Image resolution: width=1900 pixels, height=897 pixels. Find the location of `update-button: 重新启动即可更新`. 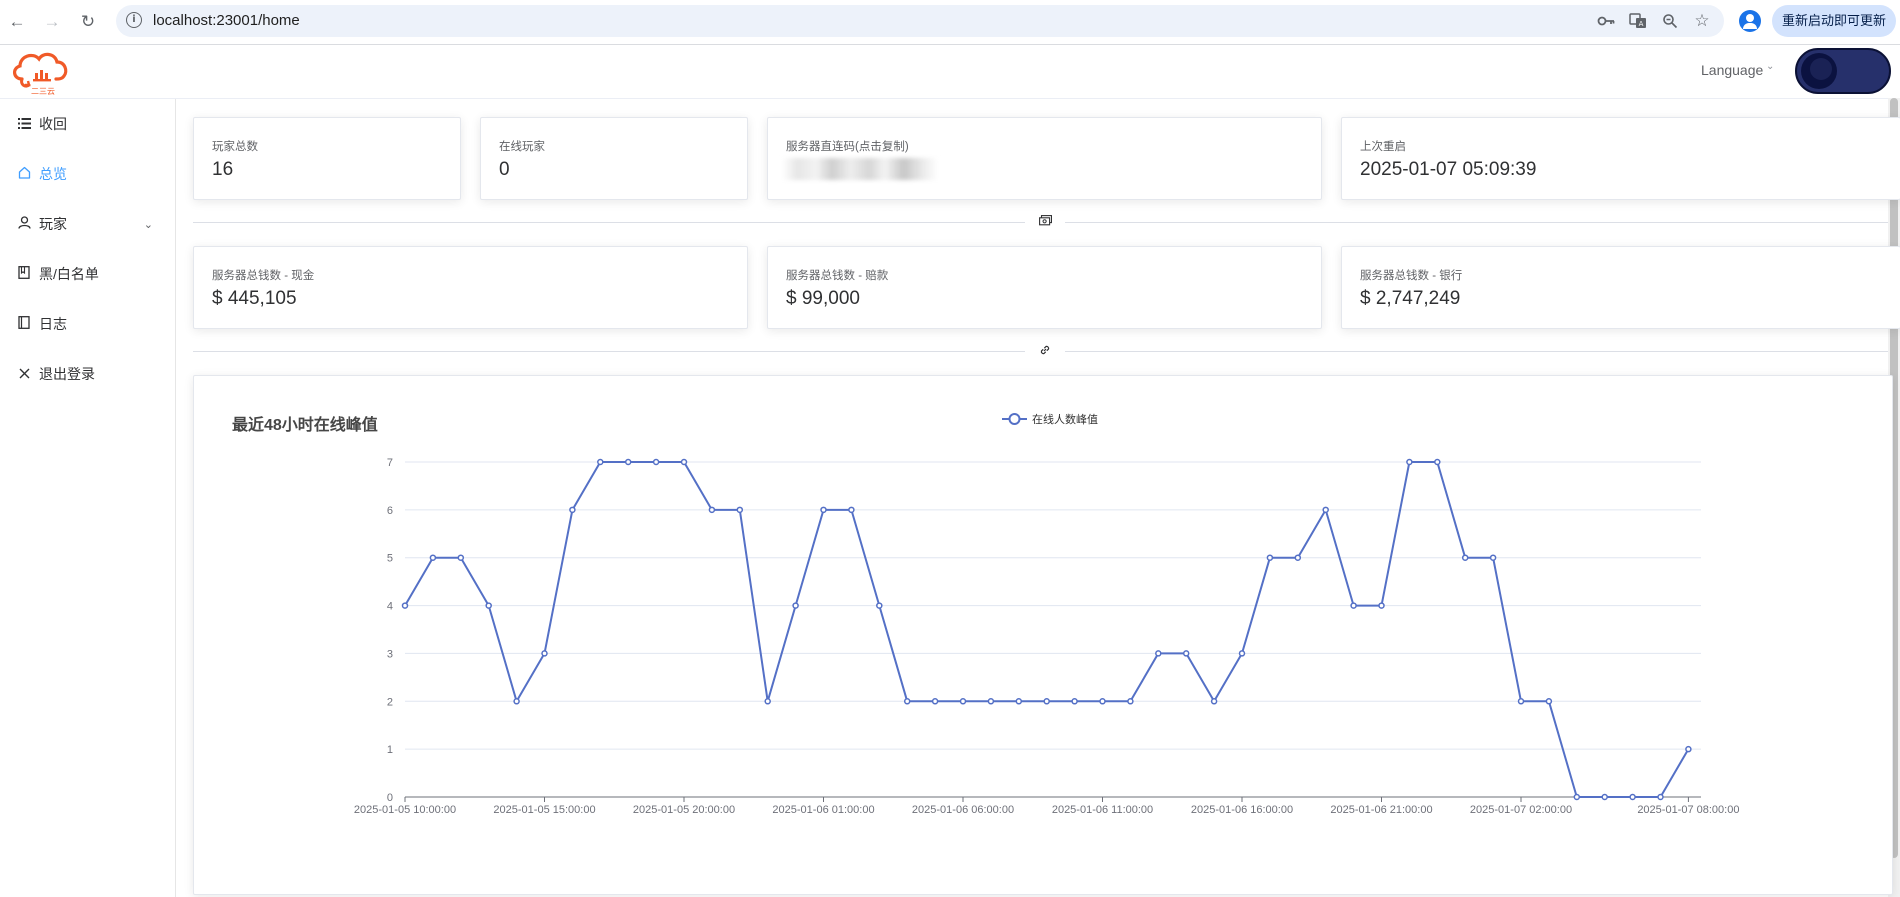

update-button: 重新启动即可更新 is located at coordinates (1834, 21).